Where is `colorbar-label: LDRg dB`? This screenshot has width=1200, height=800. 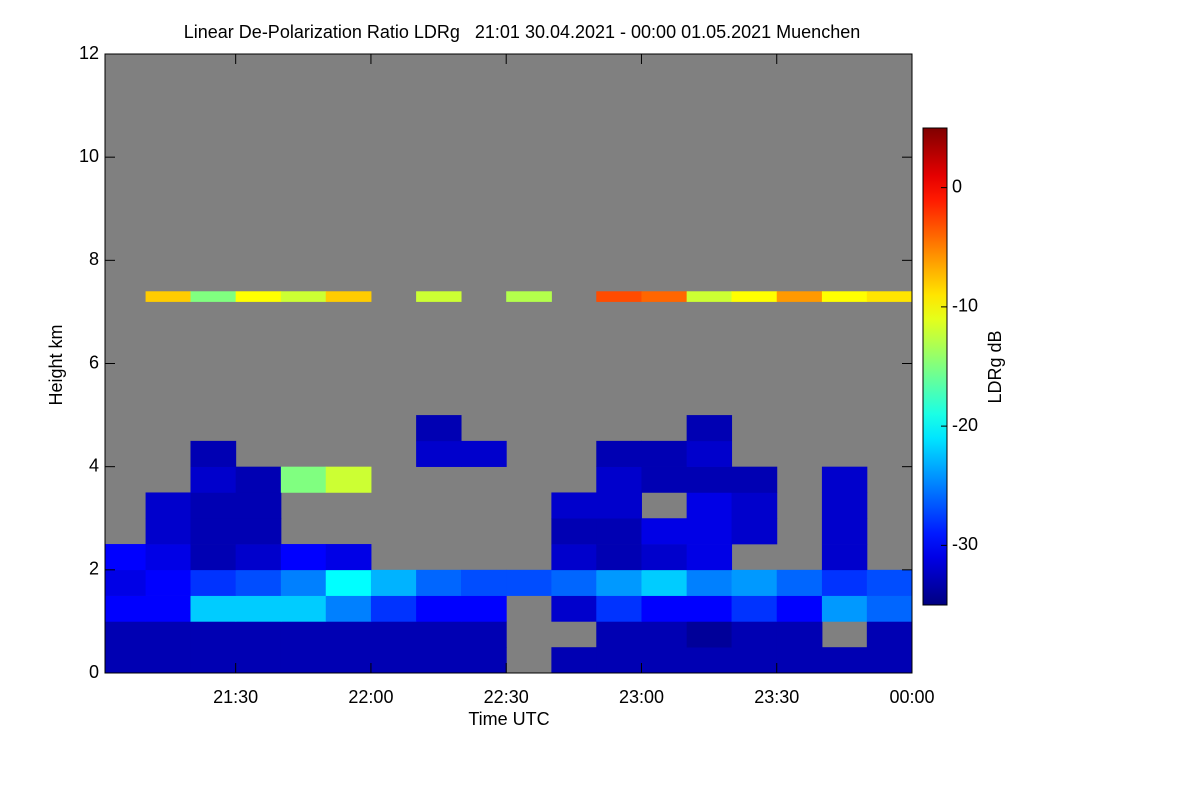
colorbar-label: LDRg dB is located at coordinates (995, 366).